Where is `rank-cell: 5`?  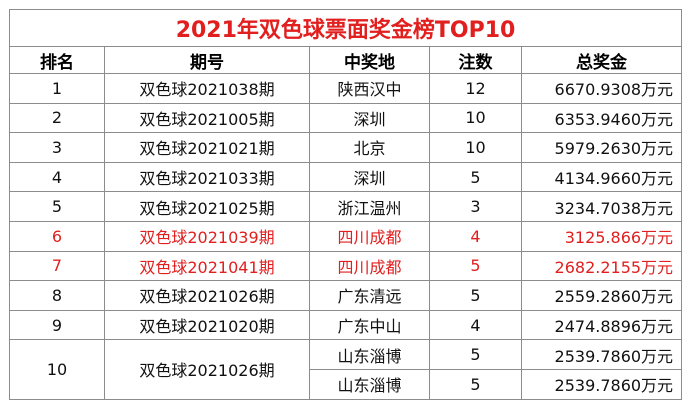
rank-cell: 5 is located at coordinates (57, 206).